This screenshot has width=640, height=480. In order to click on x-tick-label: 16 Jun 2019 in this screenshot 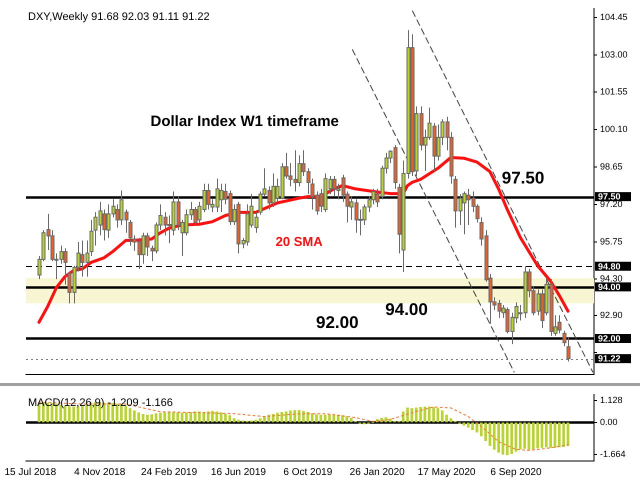, I will do `click(238, 472)`.